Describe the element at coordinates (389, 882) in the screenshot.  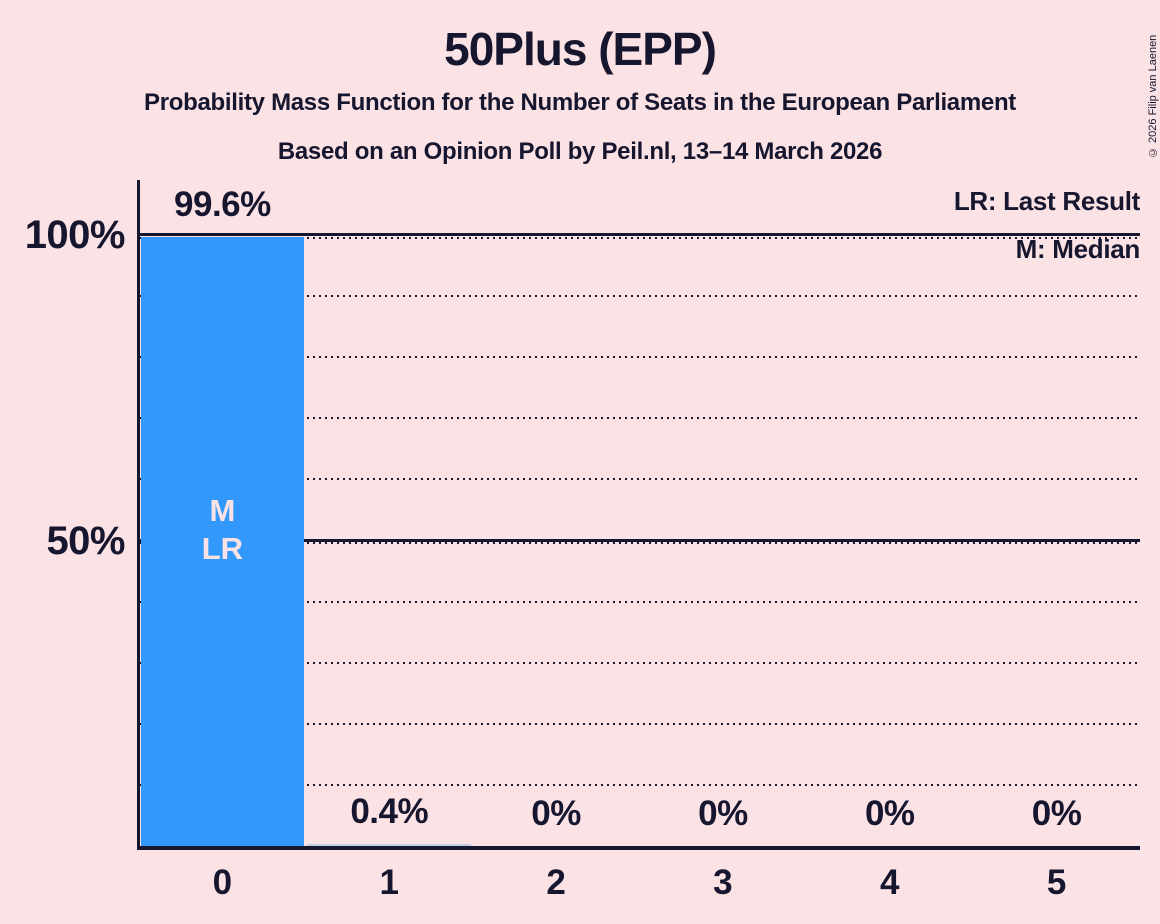
I see `seat-label-1: 1` at that location.